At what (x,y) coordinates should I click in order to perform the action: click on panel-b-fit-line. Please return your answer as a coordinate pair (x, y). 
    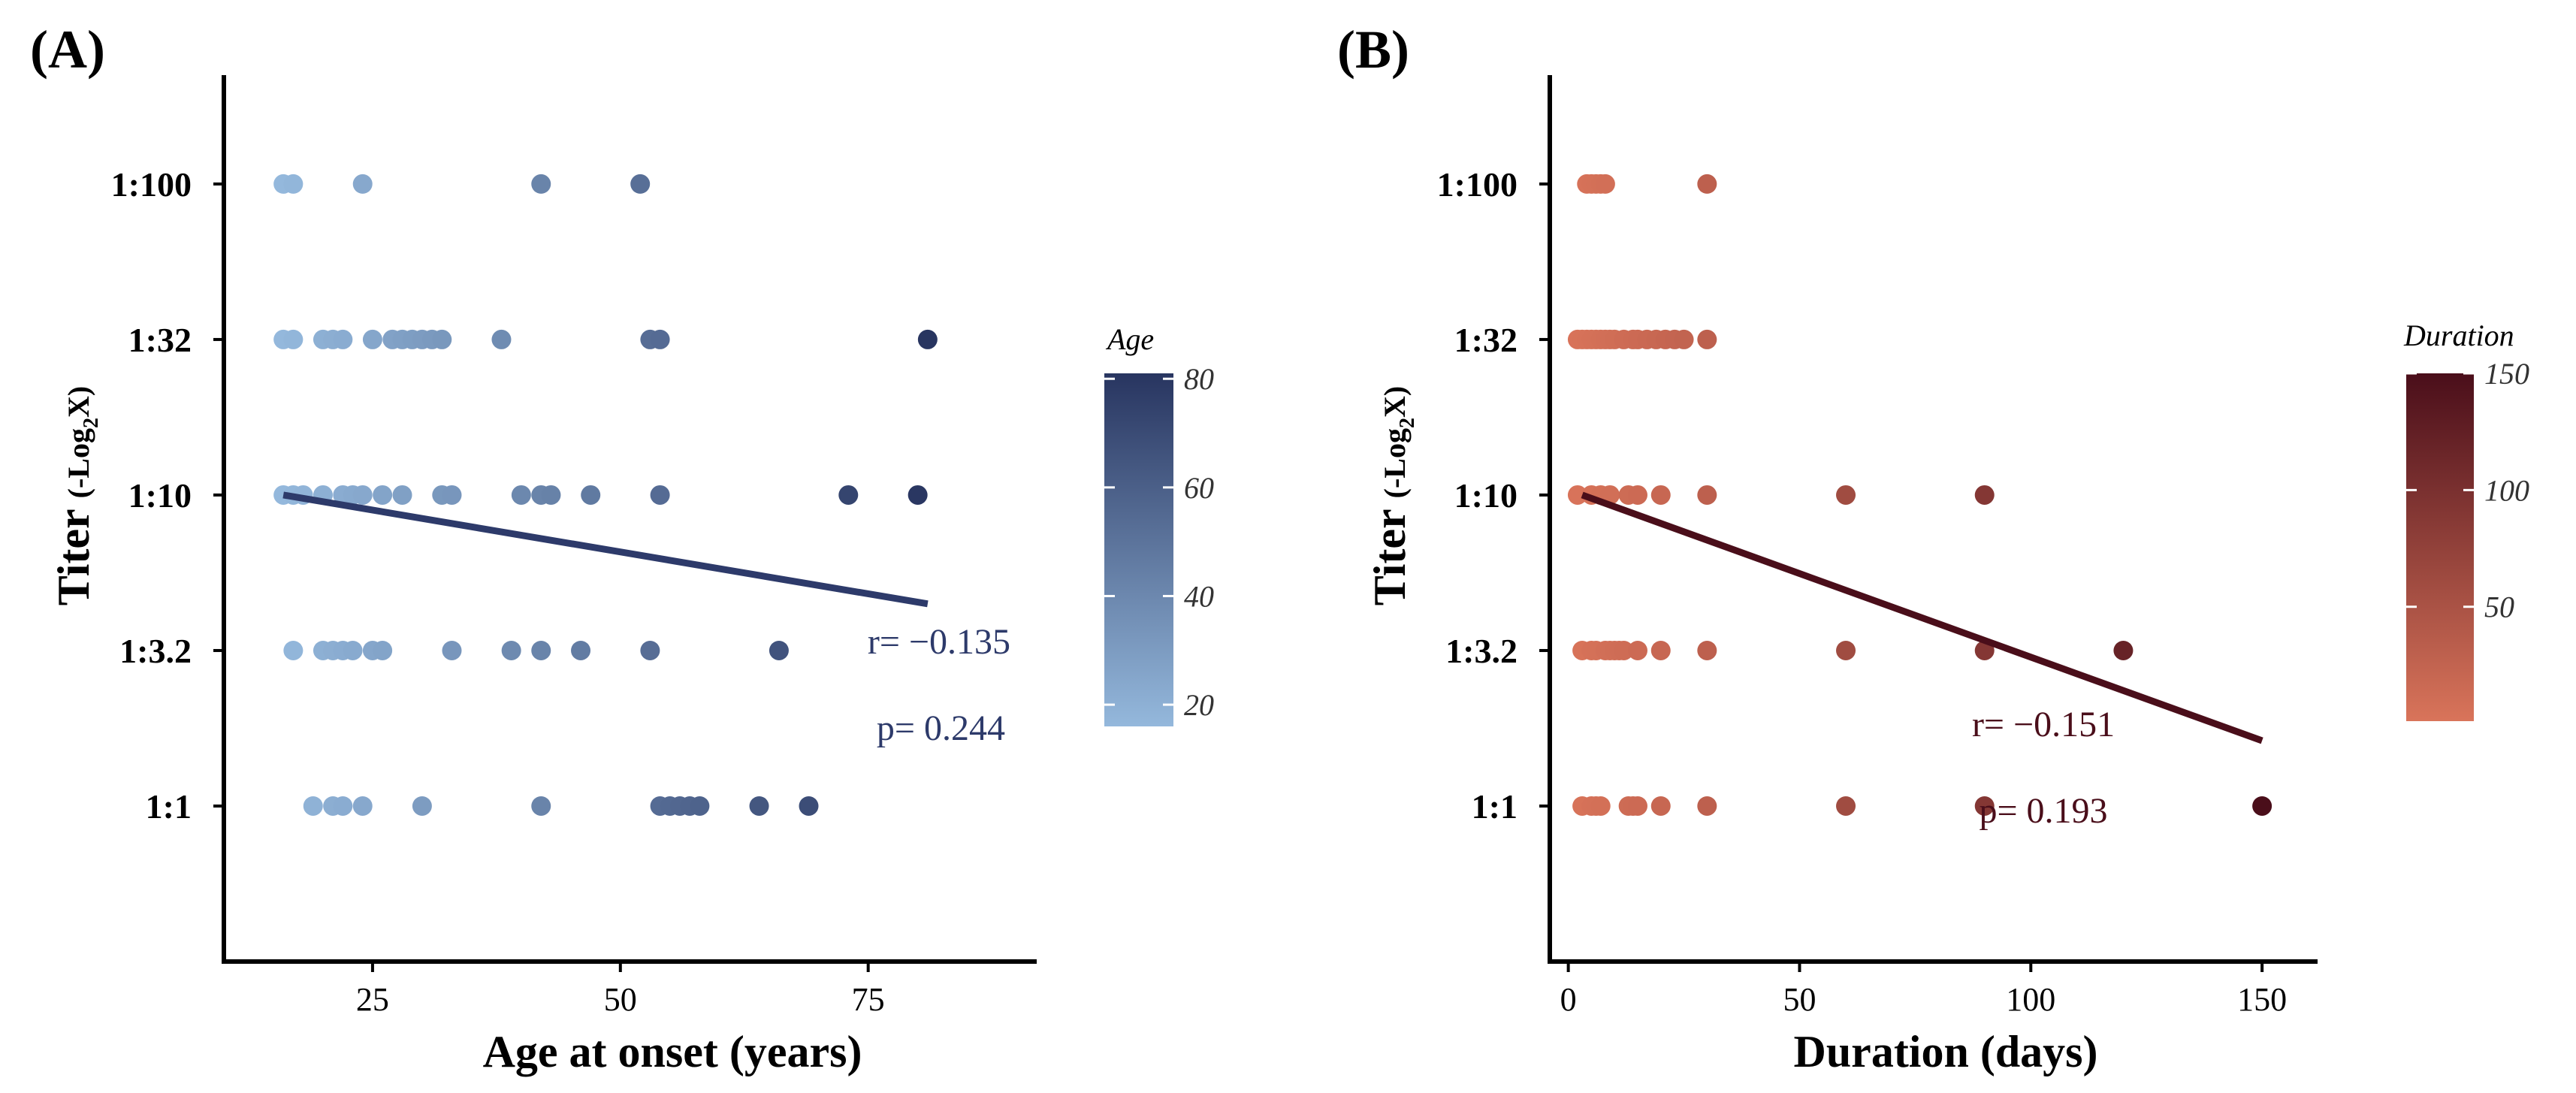
    Looking at the image, I should click on (1922, 617).